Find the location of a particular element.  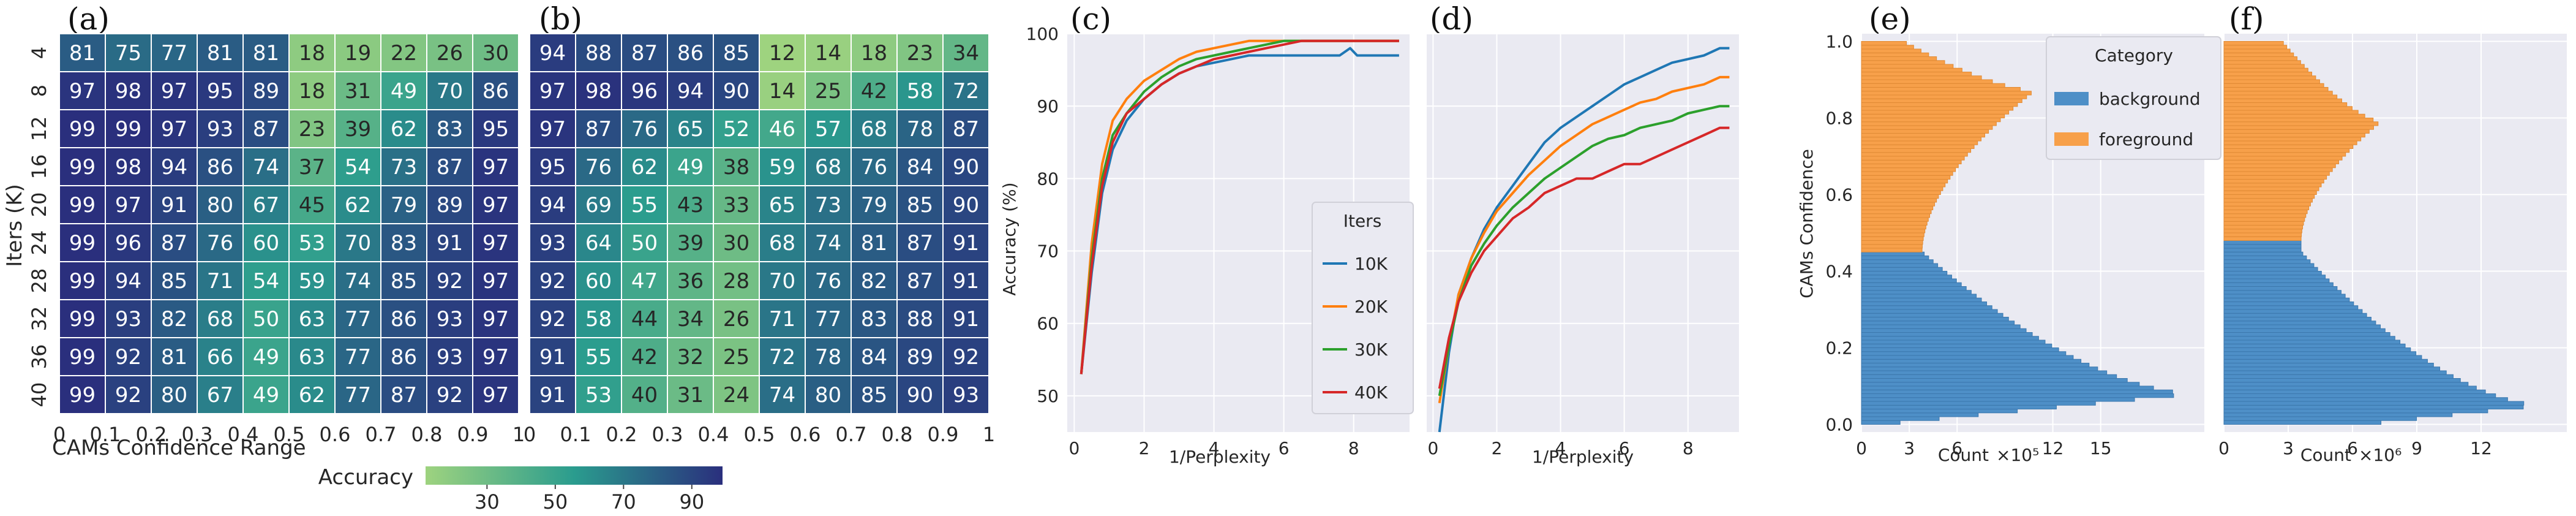

heat-a-xtick: 0.1 is located at coordinates (105, 435).